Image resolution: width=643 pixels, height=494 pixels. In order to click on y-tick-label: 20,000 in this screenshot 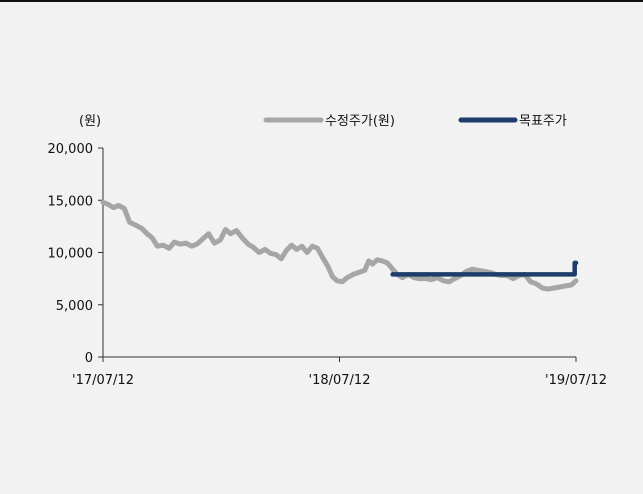, I will do `click(71, 149)`.